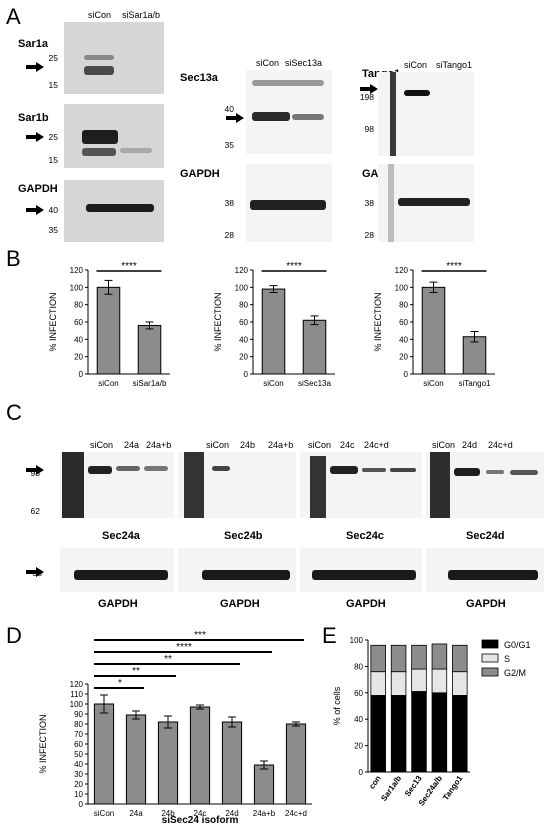 The height and width of the screenshot is (831, 550). I want to click on lane-label: siTango1, so click(454, 65).